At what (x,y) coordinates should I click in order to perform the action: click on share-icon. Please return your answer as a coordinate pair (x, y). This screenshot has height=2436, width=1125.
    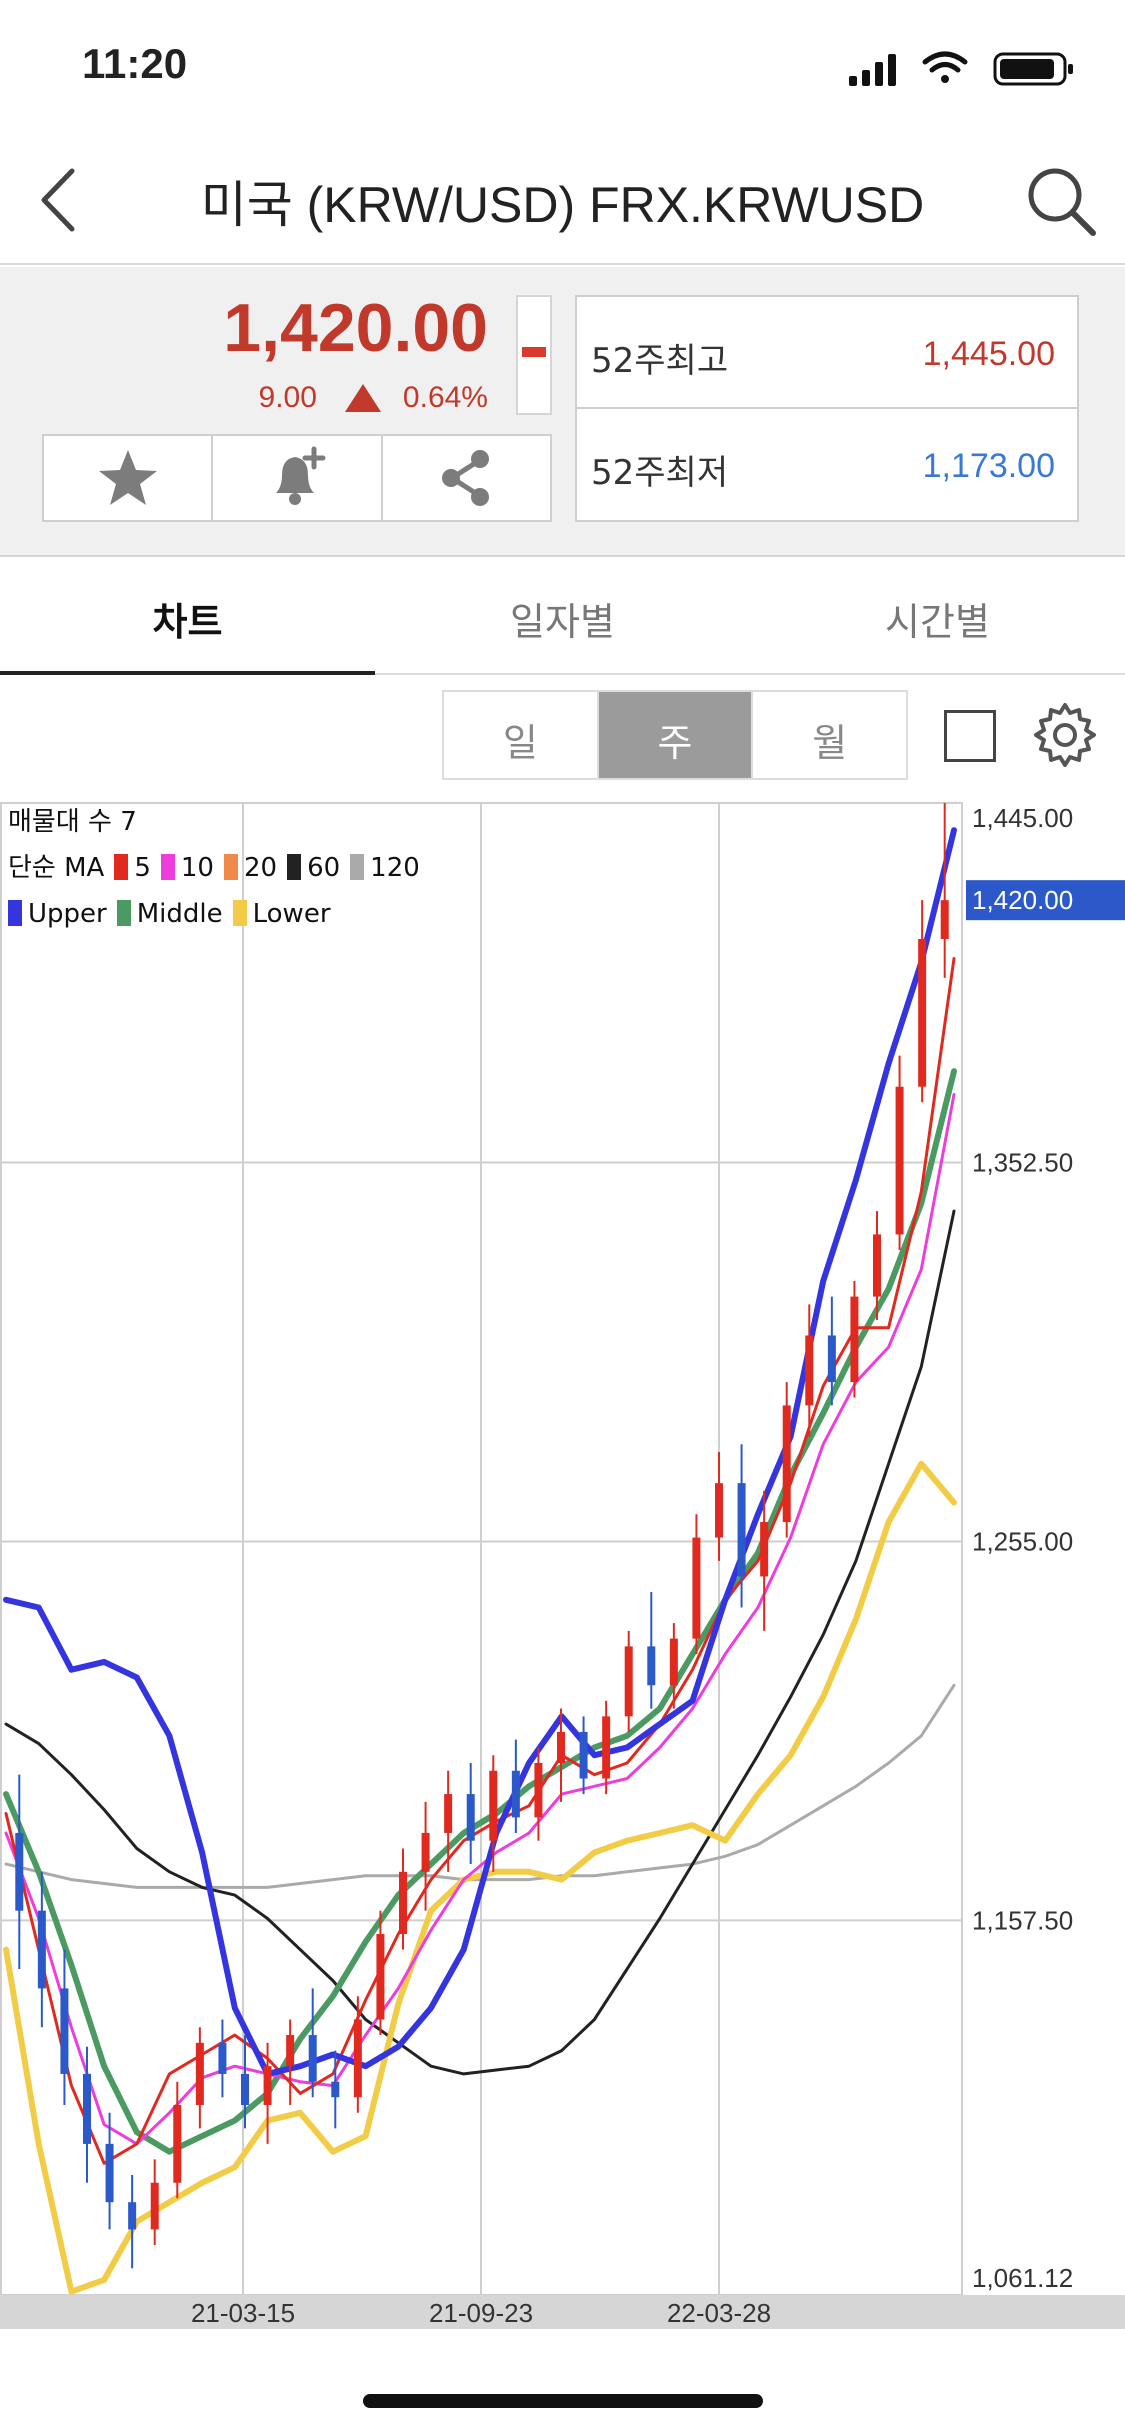
    Looking at the image, I should click on (466, 478).